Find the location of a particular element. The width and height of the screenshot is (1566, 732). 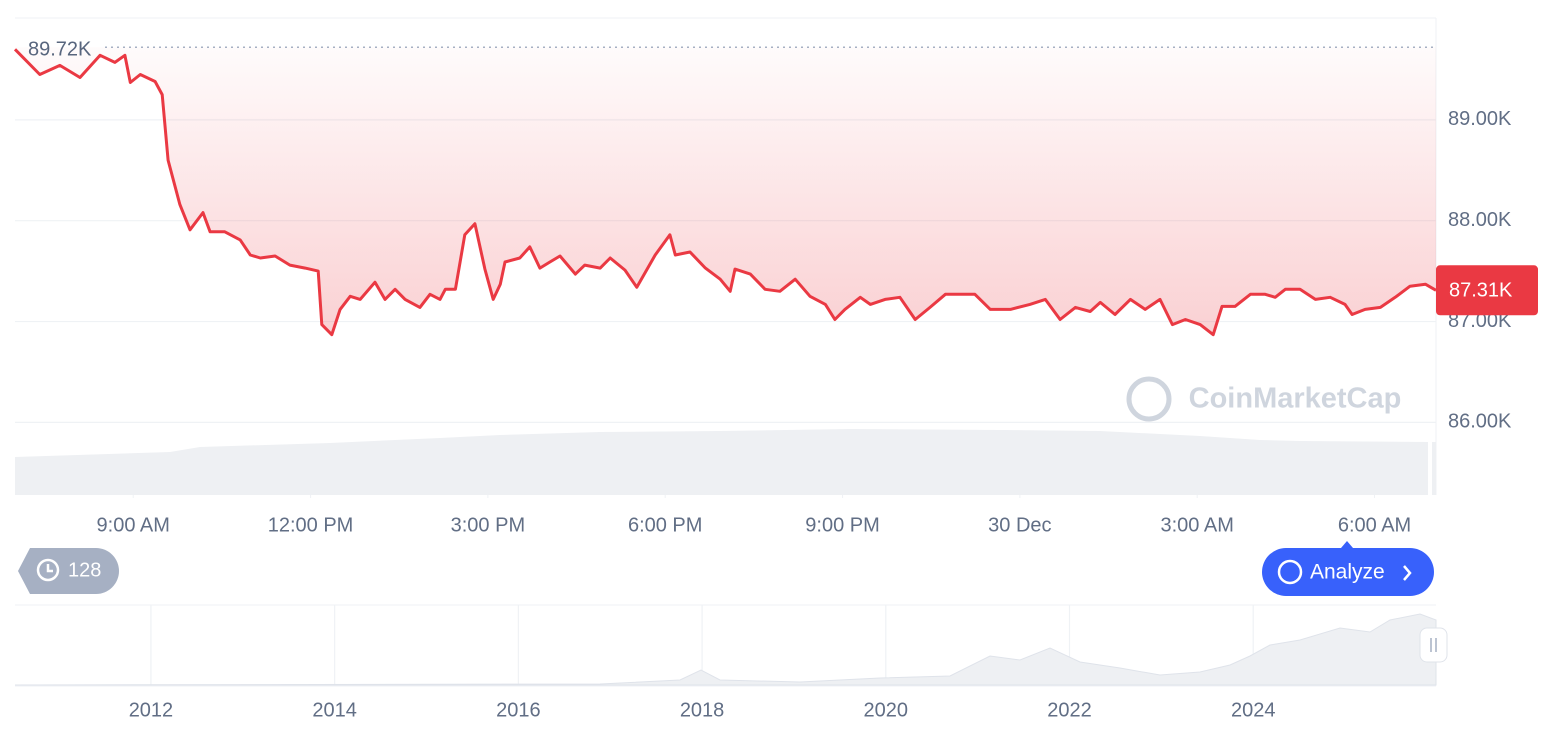

x-tick-label: 6:00 AM is located at coordinates (1374, 525).